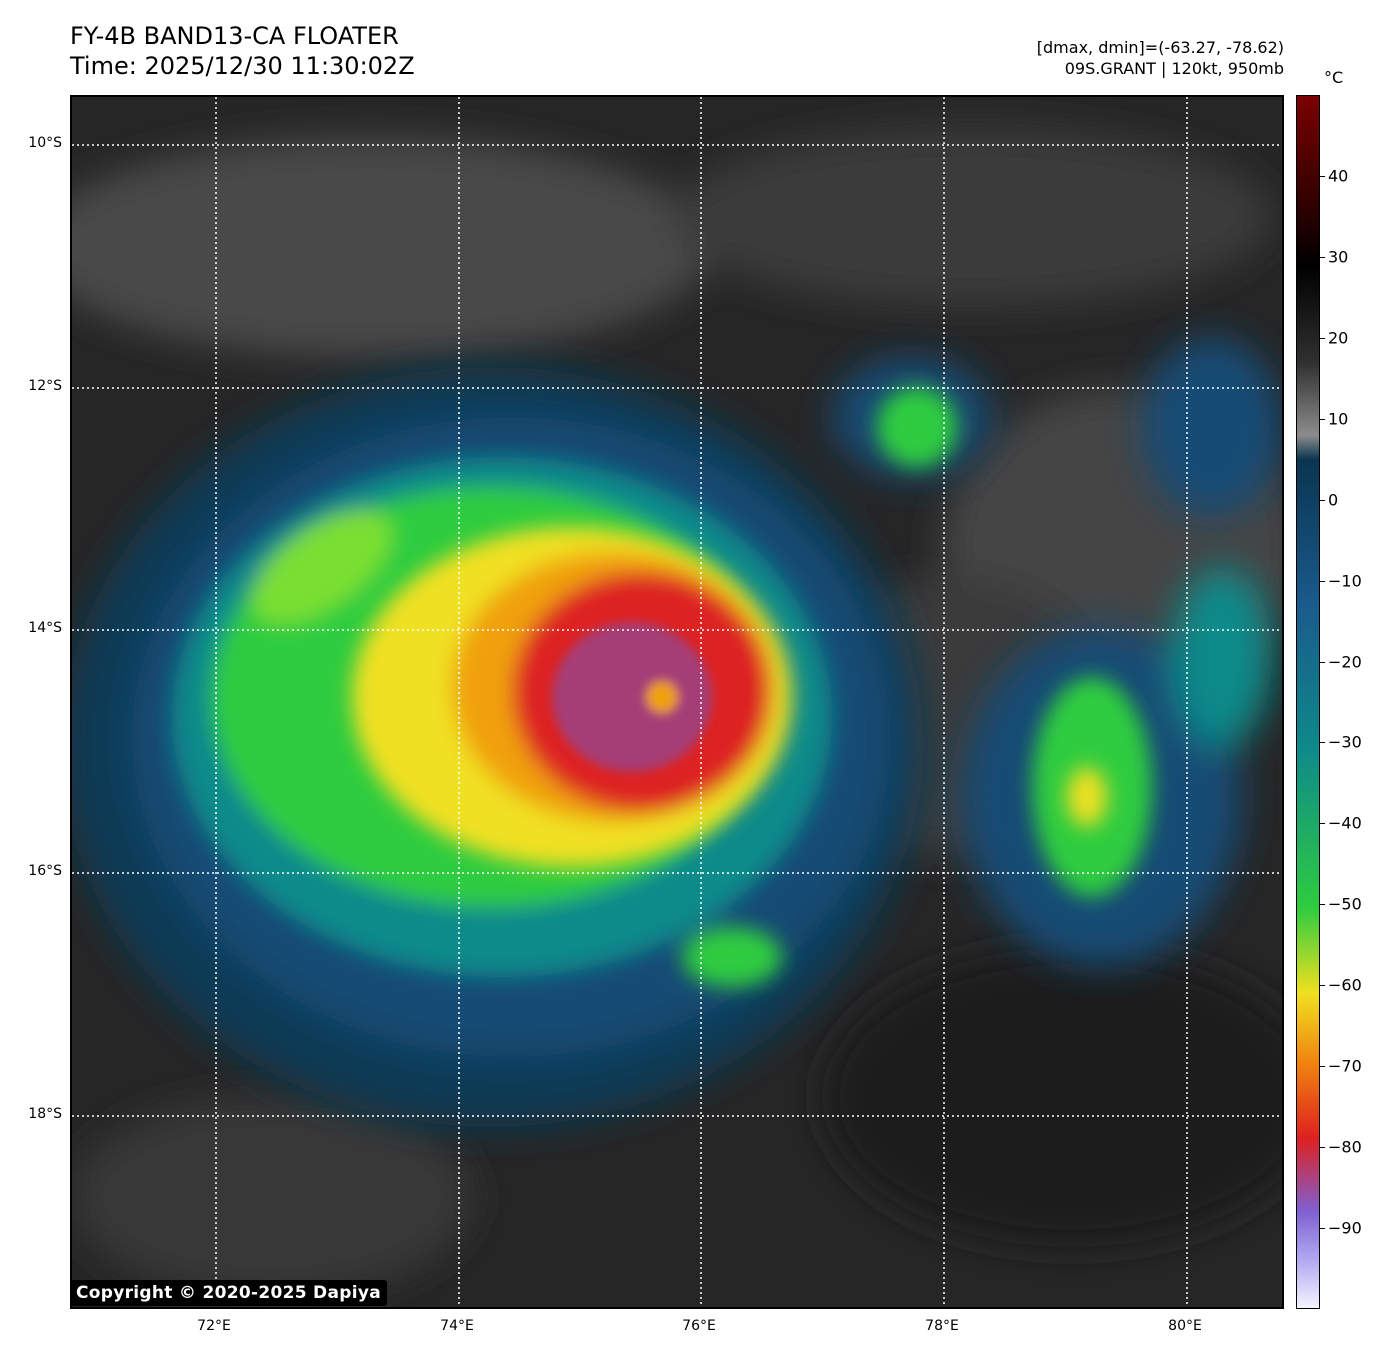  What do you see at coordinates (1345, 823) in the screenshot?
I see `colorbar-tick-label: −40` at bounding box center [1345, 823].